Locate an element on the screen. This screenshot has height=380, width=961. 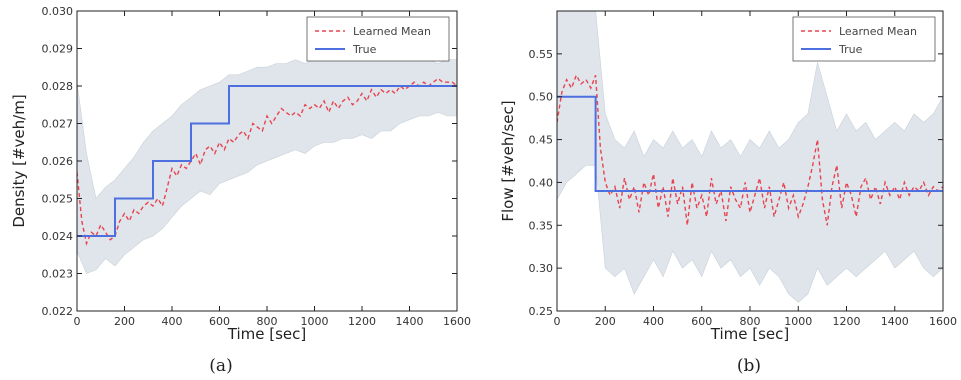
y-tick-label: 0.030 is located at coordinates (58, 11).